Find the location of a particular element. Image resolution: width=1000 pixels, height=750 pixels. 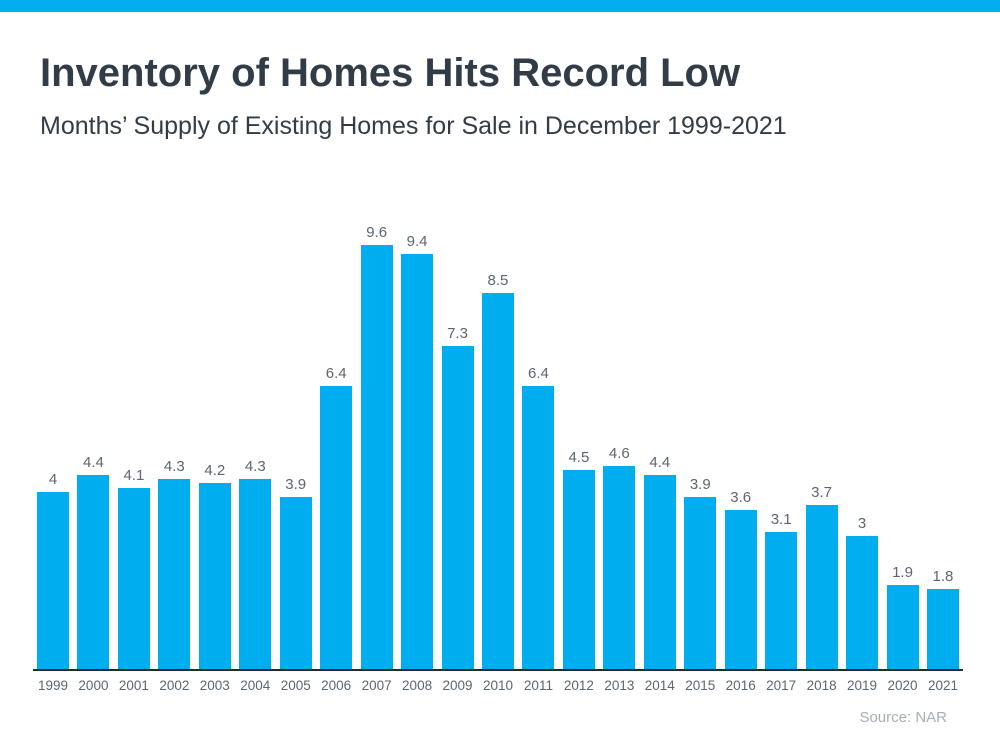

bar-group: 4 is located at coordinates (53, 570).